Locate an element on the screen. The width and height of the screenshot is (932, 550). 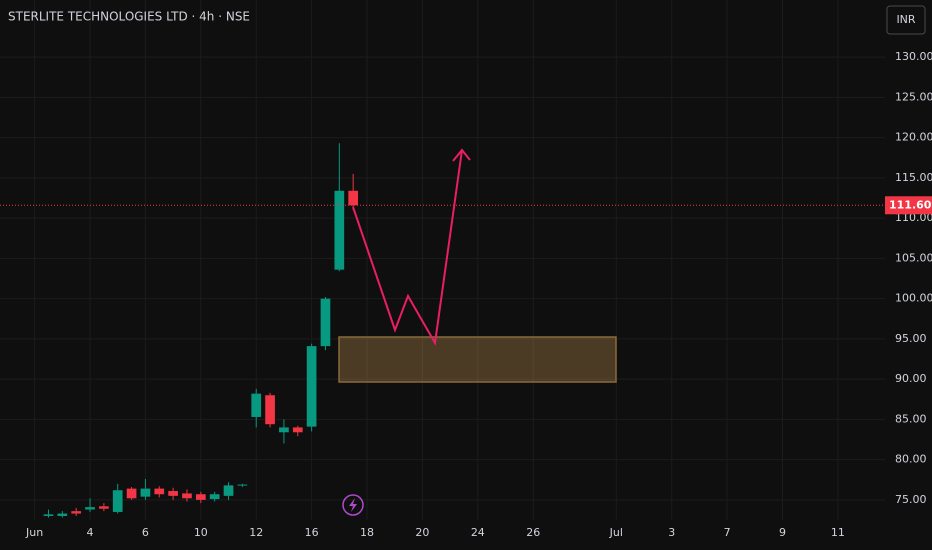
event-icon is located at coordinates (353, 505).